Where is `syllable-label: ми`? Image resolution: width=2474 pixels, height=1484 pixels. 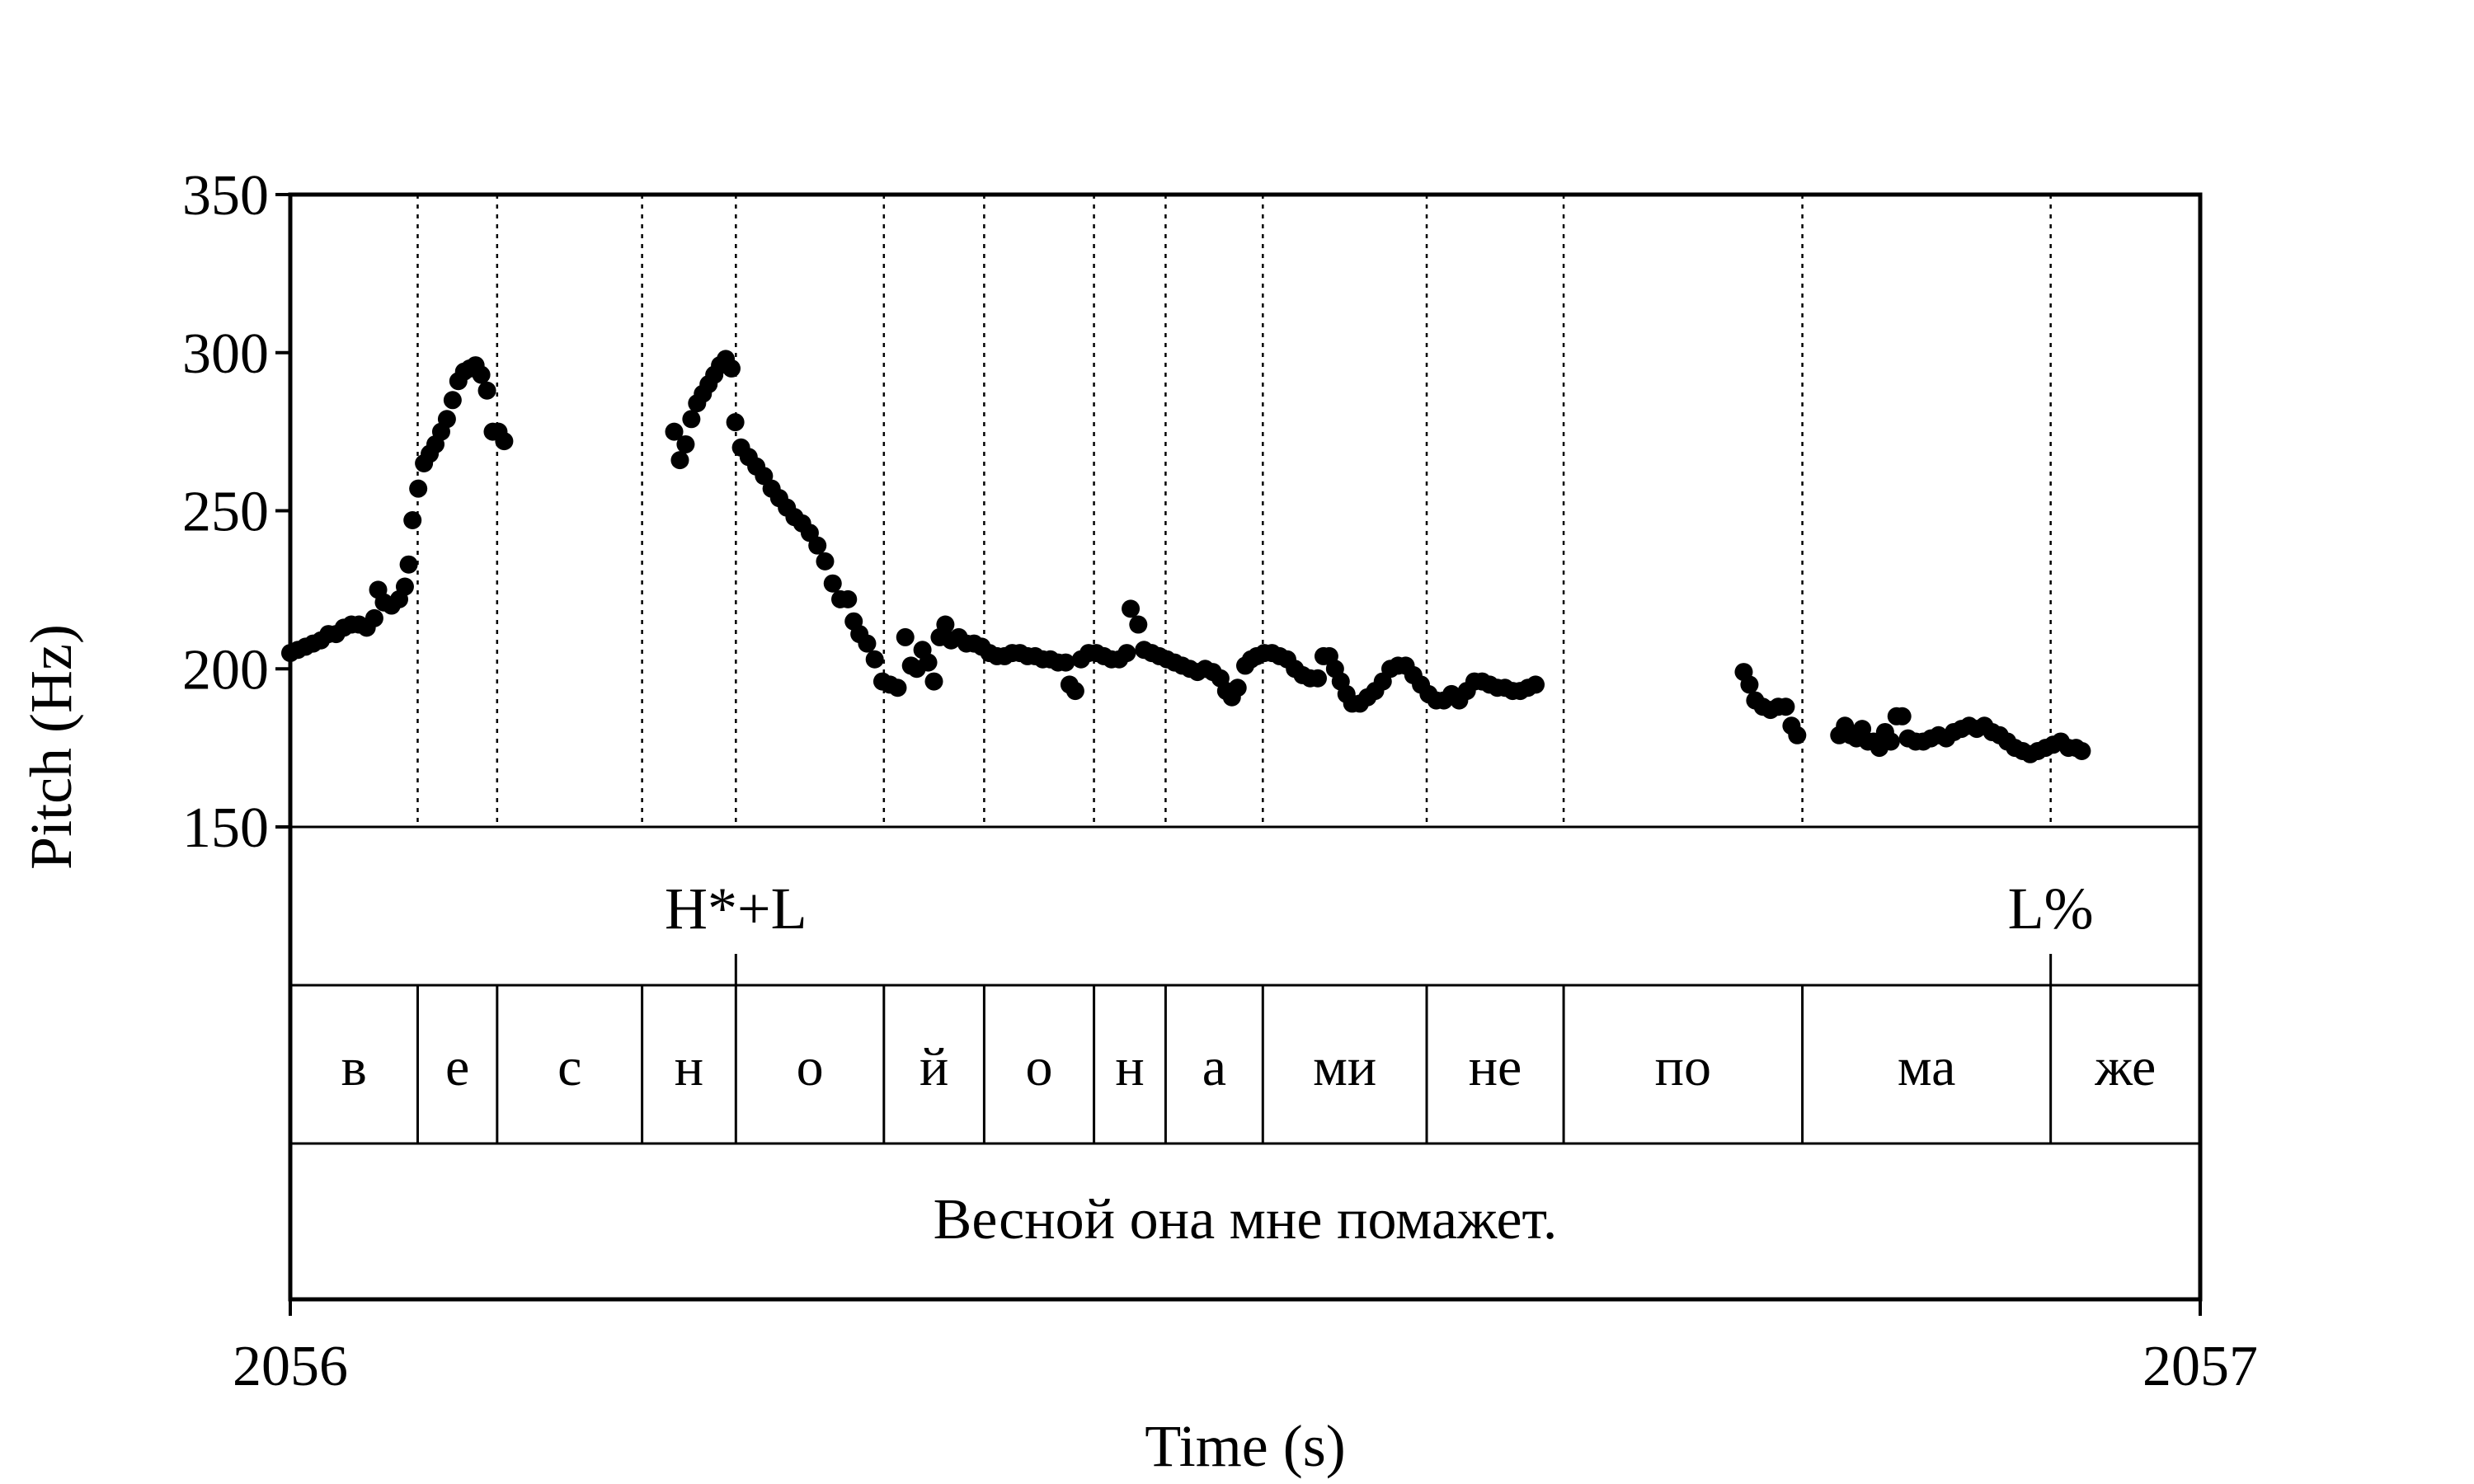
syllable-label: ми is located at coordinates (1344, 1067).